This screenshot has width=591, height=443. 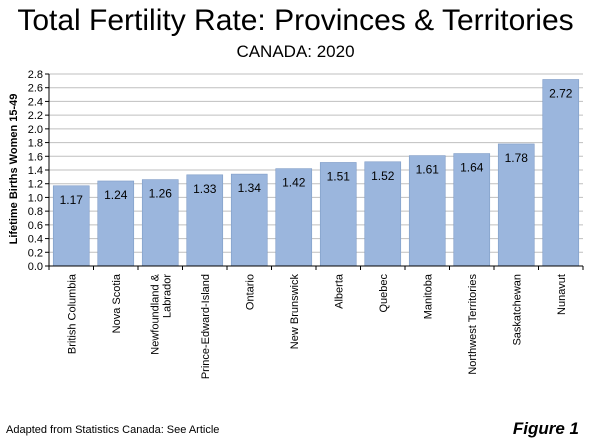 What do you see at coordinates (155, 313) in the screenshot?
I see `x-tick-label: Newfoundland &` at bounding box center [155, 313].